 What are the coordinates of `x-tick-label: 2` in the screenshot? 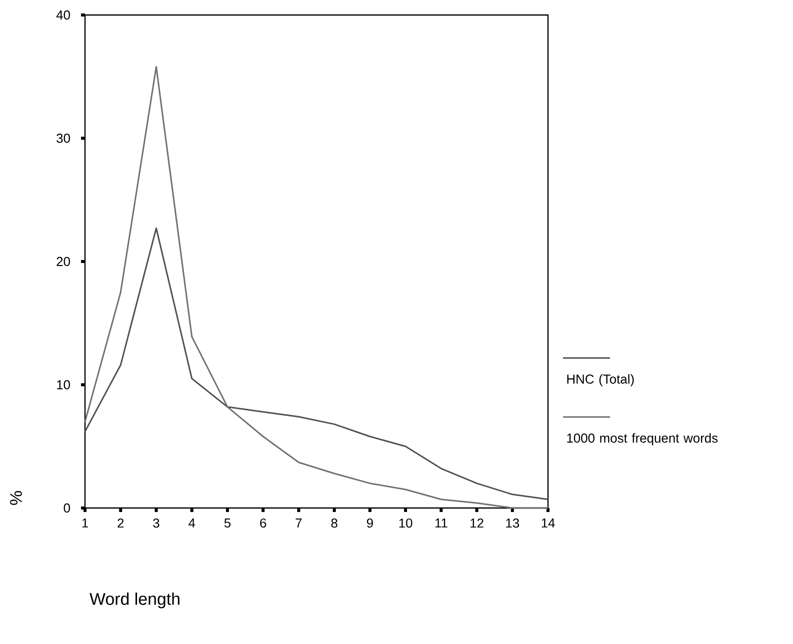 It's located at (121, 523).